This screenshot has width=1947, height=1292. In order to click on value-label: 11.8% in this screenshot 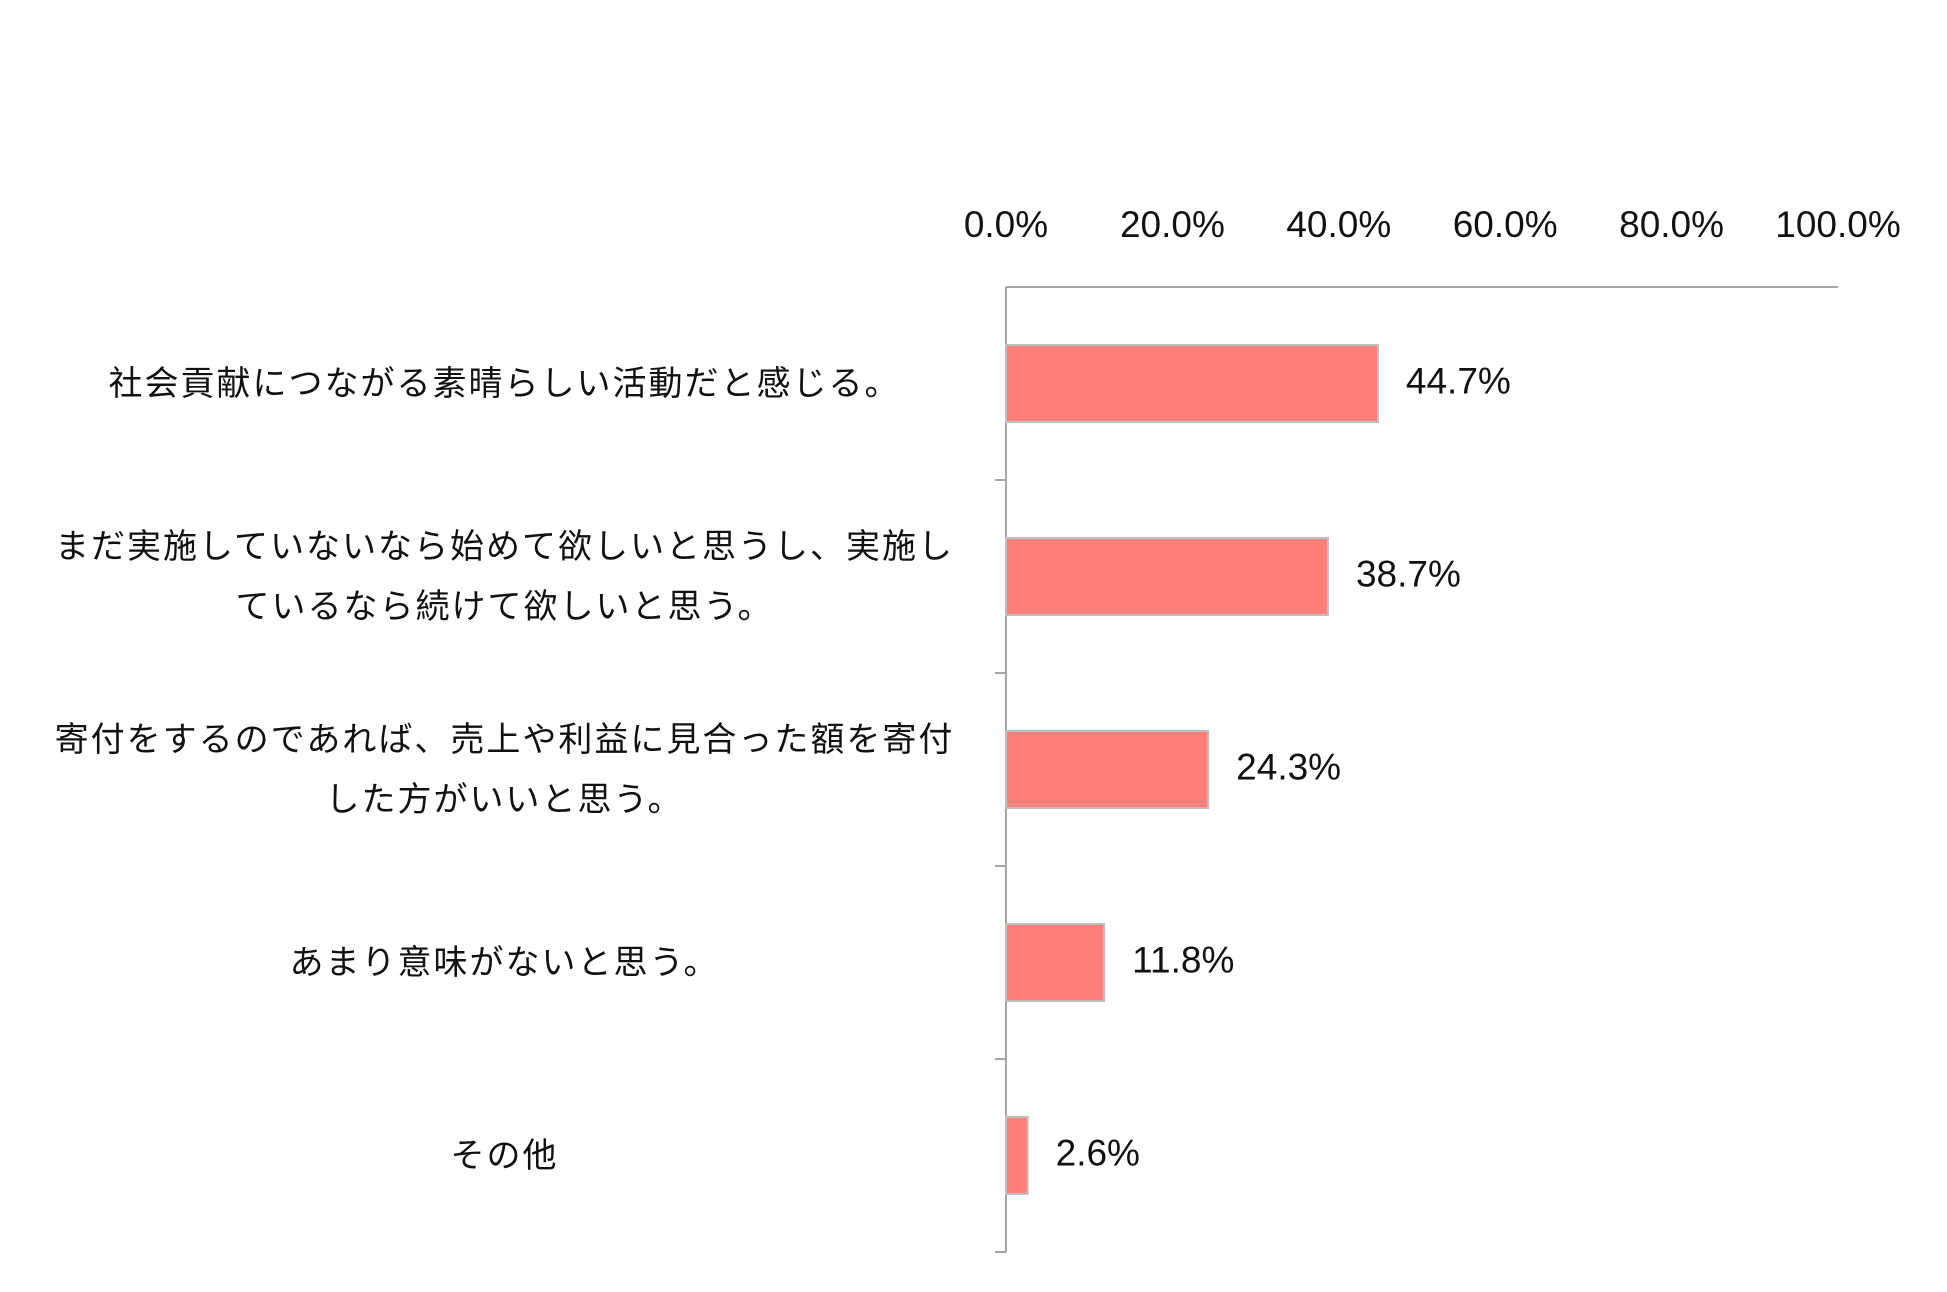, I will do `click(1183, 959)`.